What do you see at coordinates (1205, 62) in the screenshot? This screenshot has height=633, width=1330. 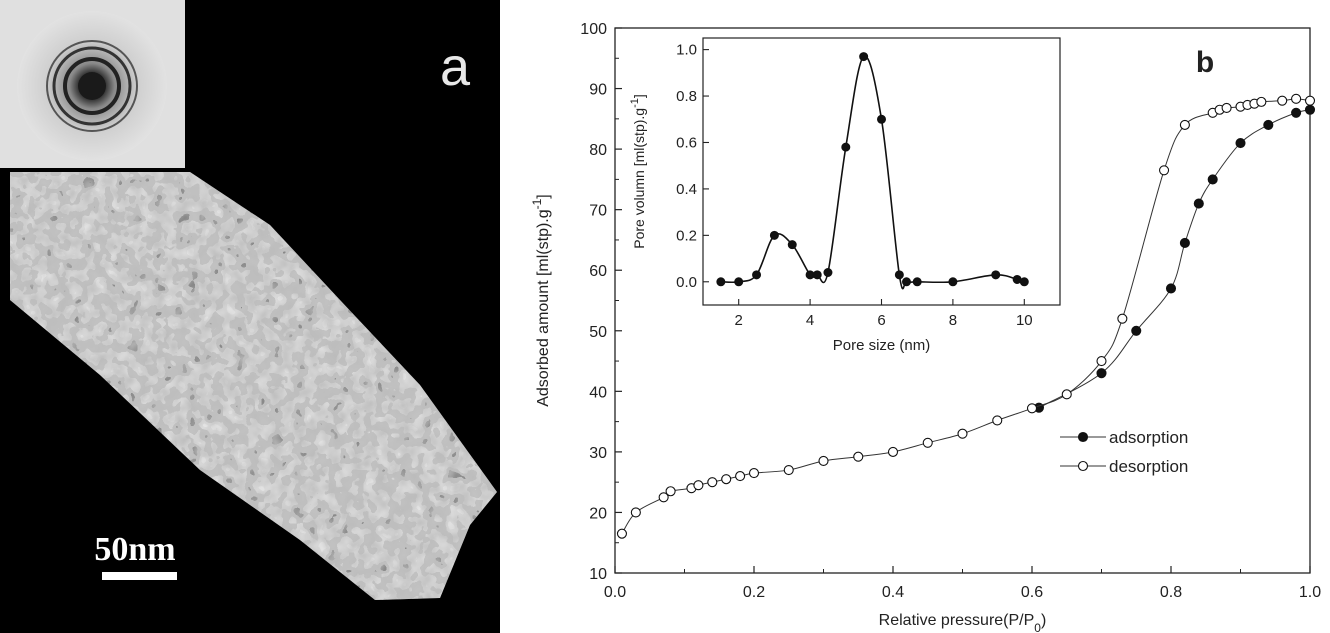 I see `panel-b-label: b` at bounding box center [1205, 62].